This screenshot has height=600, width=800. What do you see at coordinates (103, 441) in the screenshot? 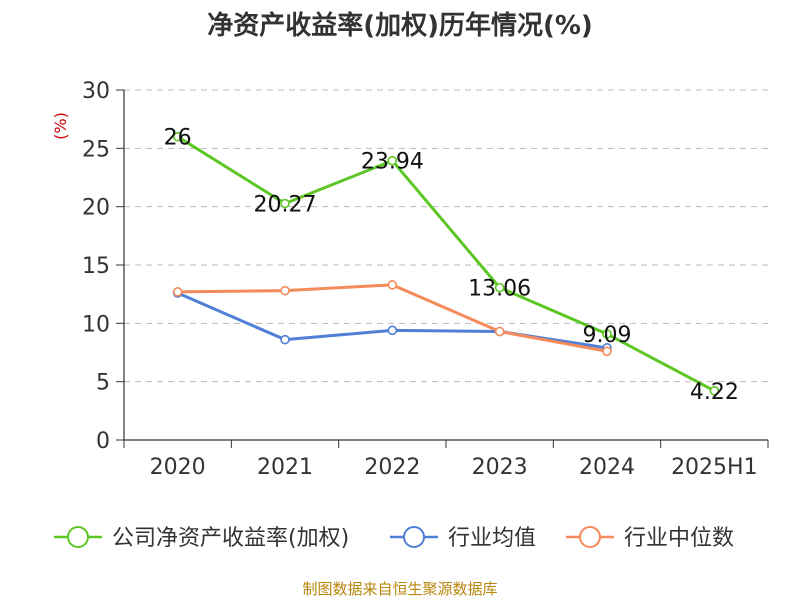
I see `y-tick-label: 0` at bounding box center [103, 441].